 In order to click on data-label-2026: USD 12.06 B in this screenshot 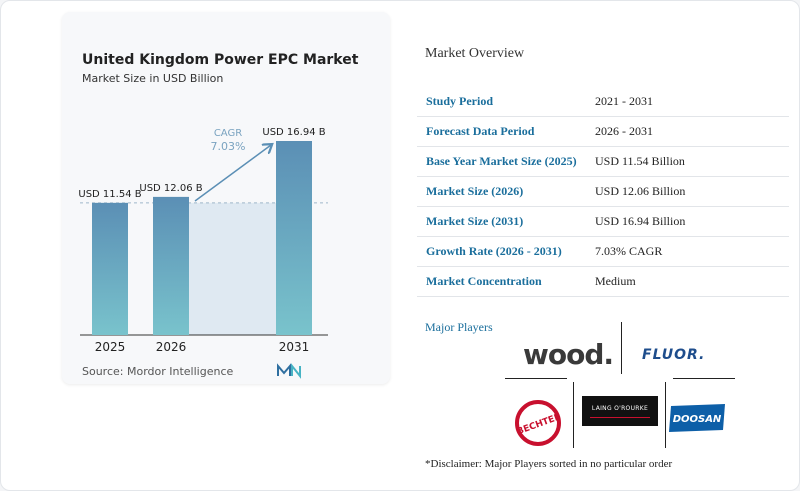, I will do `click(170, 188)`.